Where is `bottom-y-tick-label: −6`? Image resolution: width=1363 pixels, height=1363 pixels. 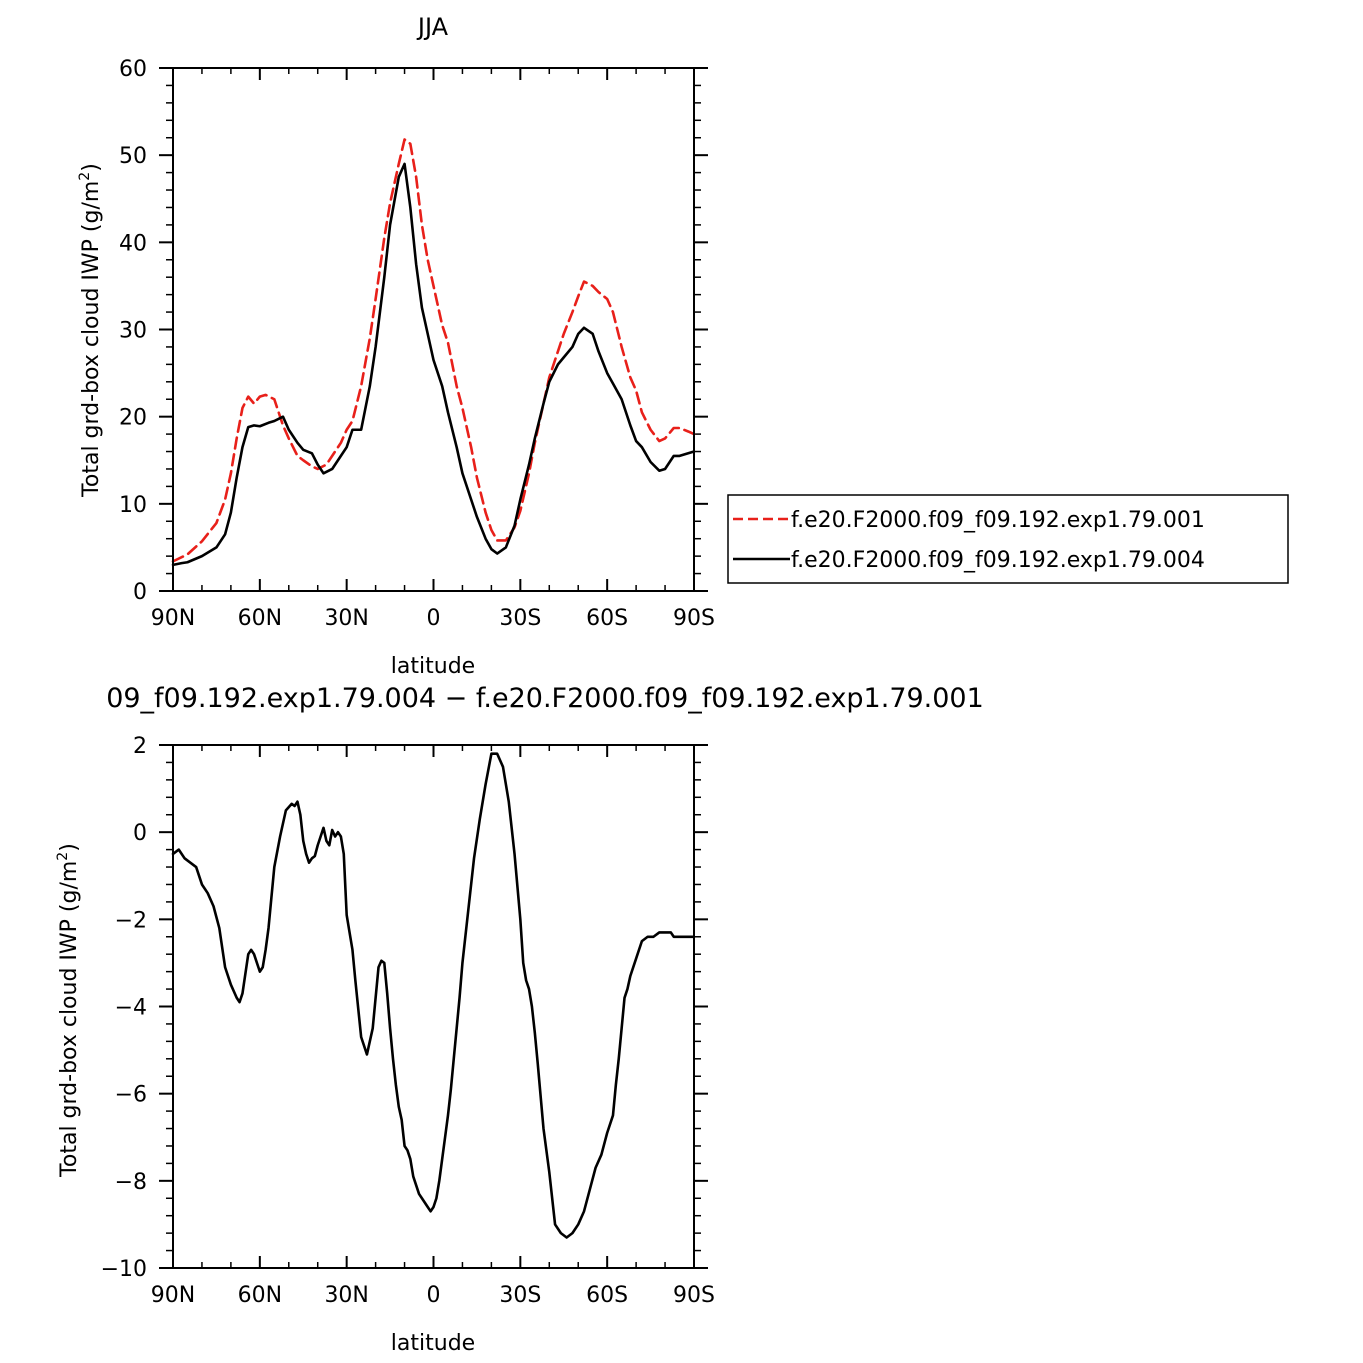 bottom-y-tick-label: −6 is located at coordinates (131, 1095).